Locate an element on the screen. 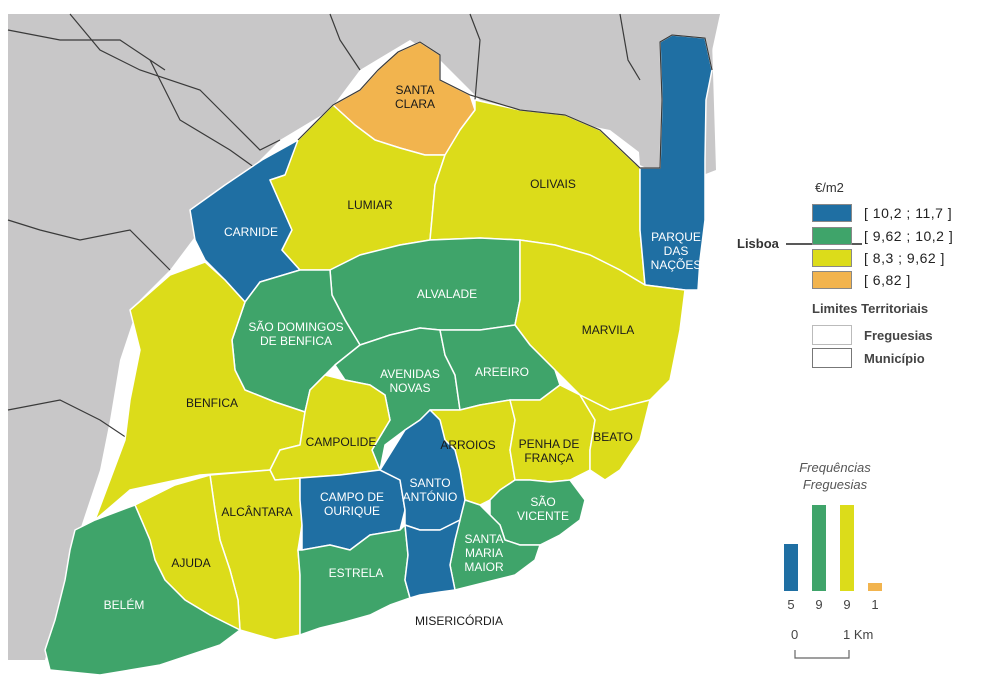  parish-label: ALCÂNTARA is located at coordinates (256, 511).